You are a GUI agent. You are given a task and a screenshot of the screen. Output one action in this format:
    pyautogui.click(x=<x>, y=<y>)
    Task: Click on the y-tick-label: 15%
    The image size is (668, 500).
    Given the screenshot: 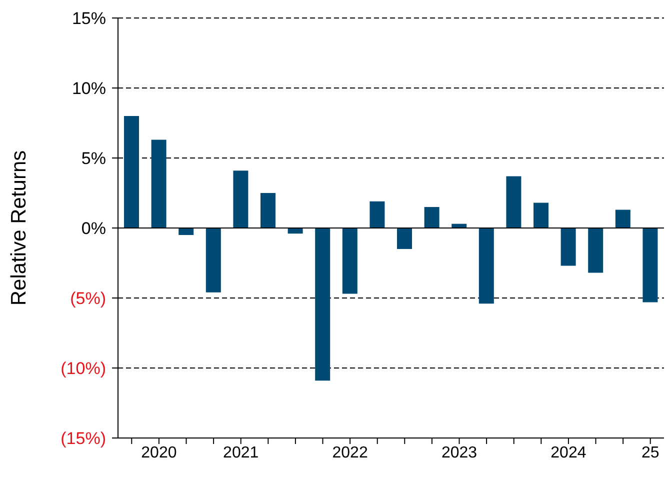 What is the action you would take?
    pyautogui.click(x=89, y=18)
    